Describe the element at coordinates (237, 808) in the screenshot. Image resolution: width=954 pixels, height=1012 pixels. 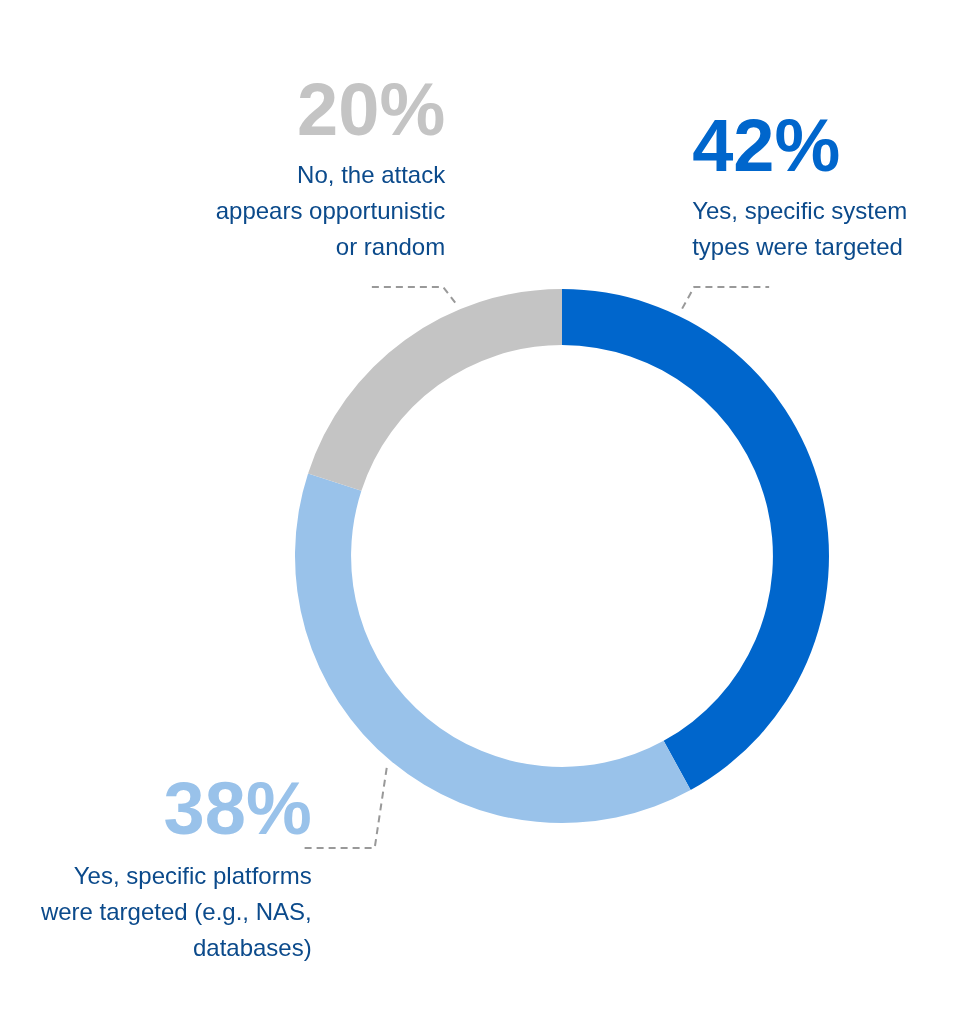
I see `data-label: 38%` at that location.